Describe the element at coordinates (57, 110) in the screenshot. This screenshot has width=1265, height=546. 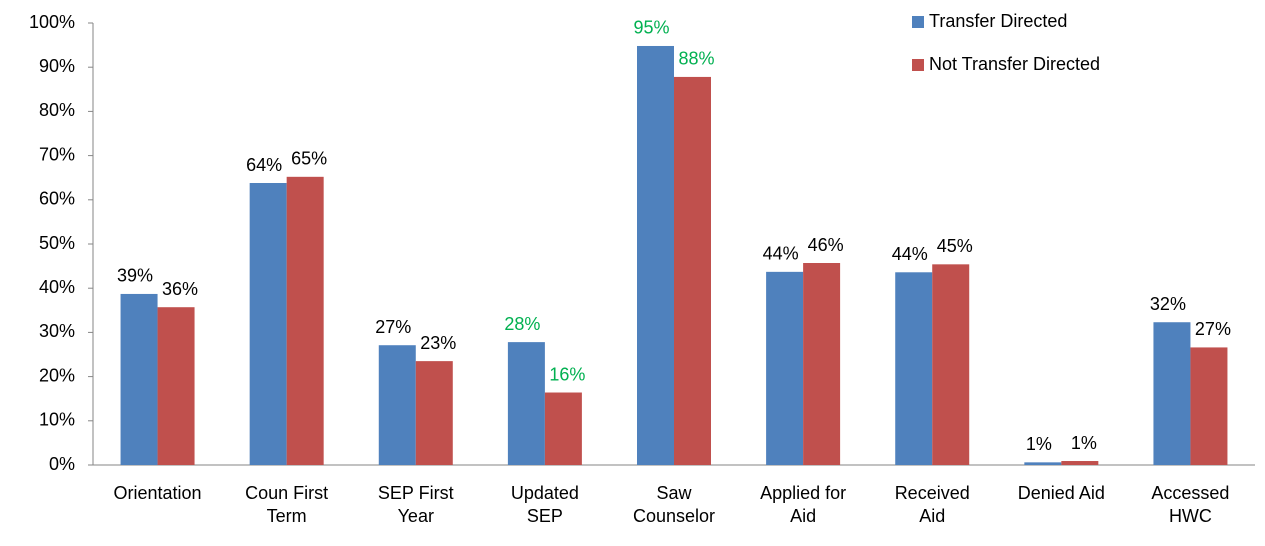
I see `y-tick-label: 80%` at that location.